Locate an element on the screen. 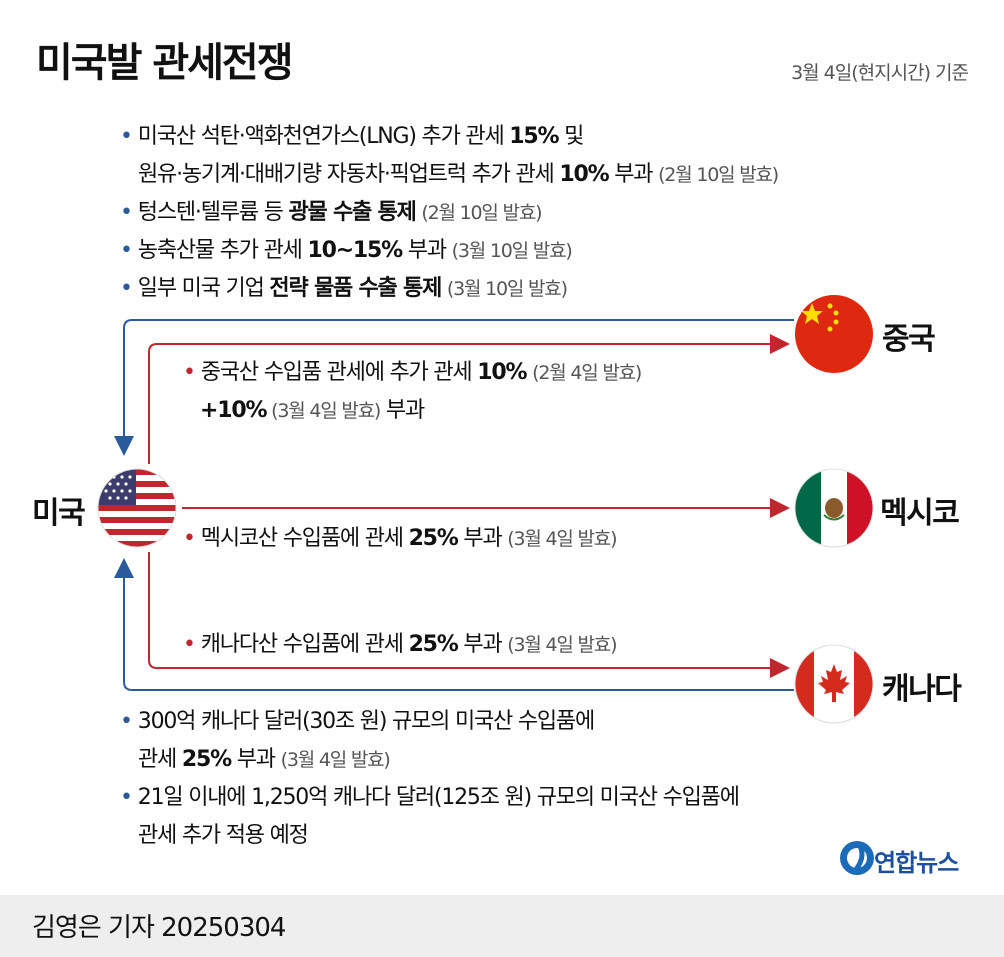 Image resolution: width=1004 pixels, height=957 pixels. china-measure-3: • 농축산물 추가 관세 10~15% 부과 (3월 10일 발효) is located at coordinates (346, 251).